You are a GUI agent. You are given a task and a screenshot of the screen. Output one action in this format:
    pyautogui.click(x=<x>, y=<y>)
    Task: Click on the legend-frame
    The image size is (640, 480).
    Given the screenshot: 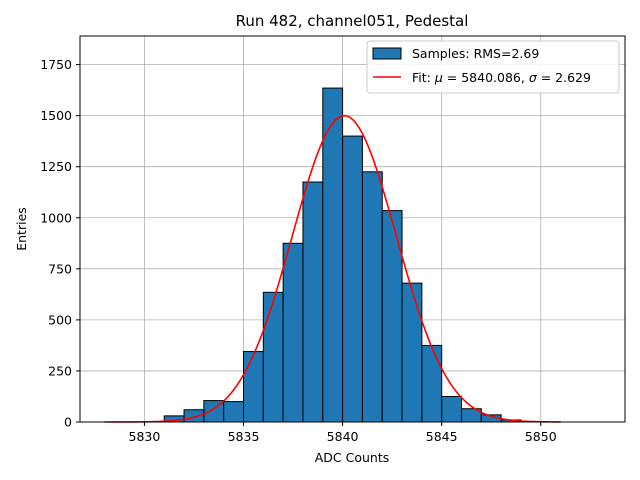 What is the action you would take?
    pyautogui.click(x=493, y=67)
    